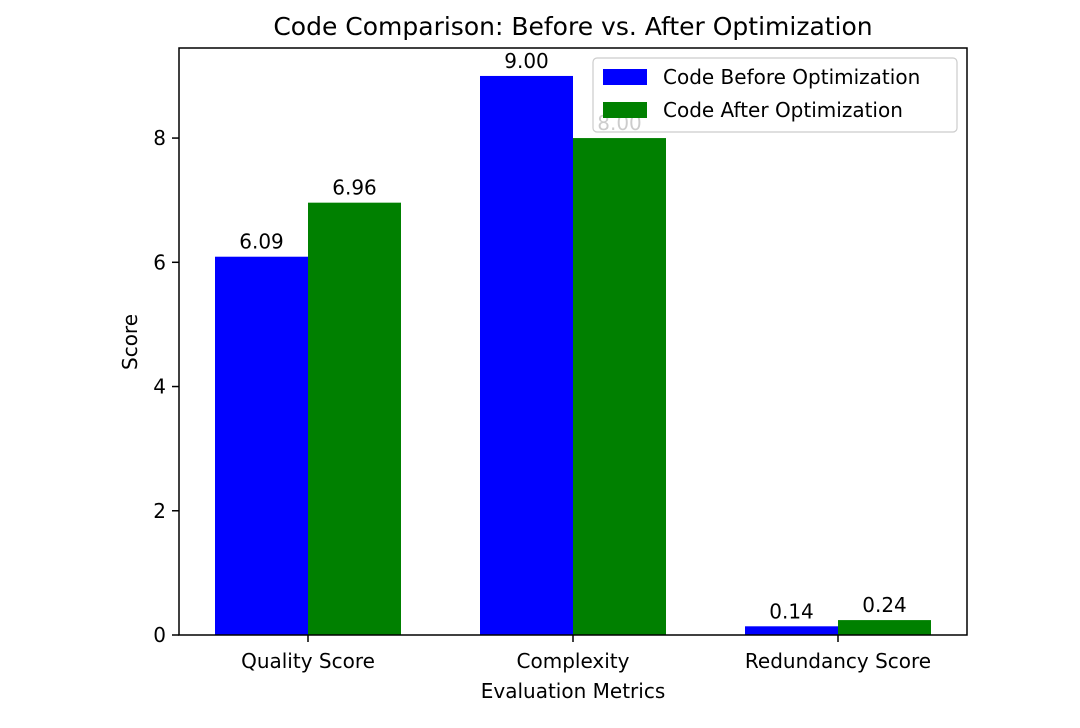 This screenshot has height=728, width=1080. Describe the element at coordinates (354, 188) in the screenshot. I see `value-label-after-0: 6.96` at that location.